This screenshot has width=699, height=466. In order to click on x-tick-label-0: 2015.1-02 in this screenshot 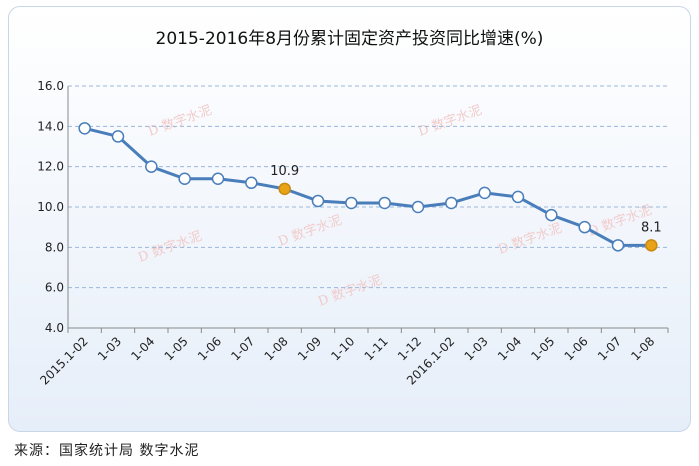, I will do `click(63, 360)`.